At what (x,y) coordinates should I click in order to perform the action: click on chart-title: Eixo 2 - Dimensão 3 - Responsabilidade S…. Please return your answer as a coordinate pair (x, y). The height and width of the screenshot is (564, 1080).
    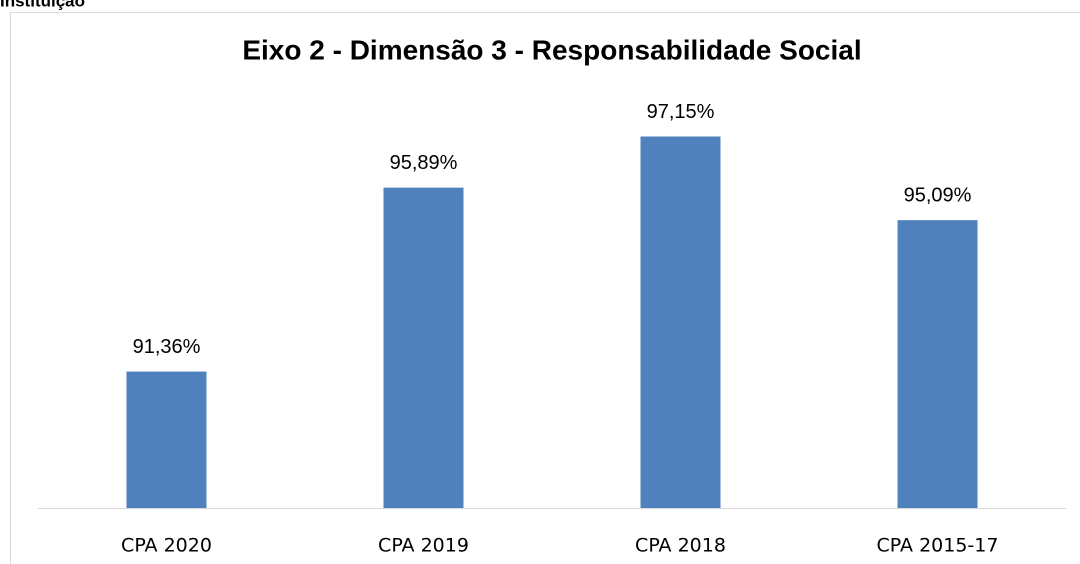
    Looking at the image, I should click on (551, 49).